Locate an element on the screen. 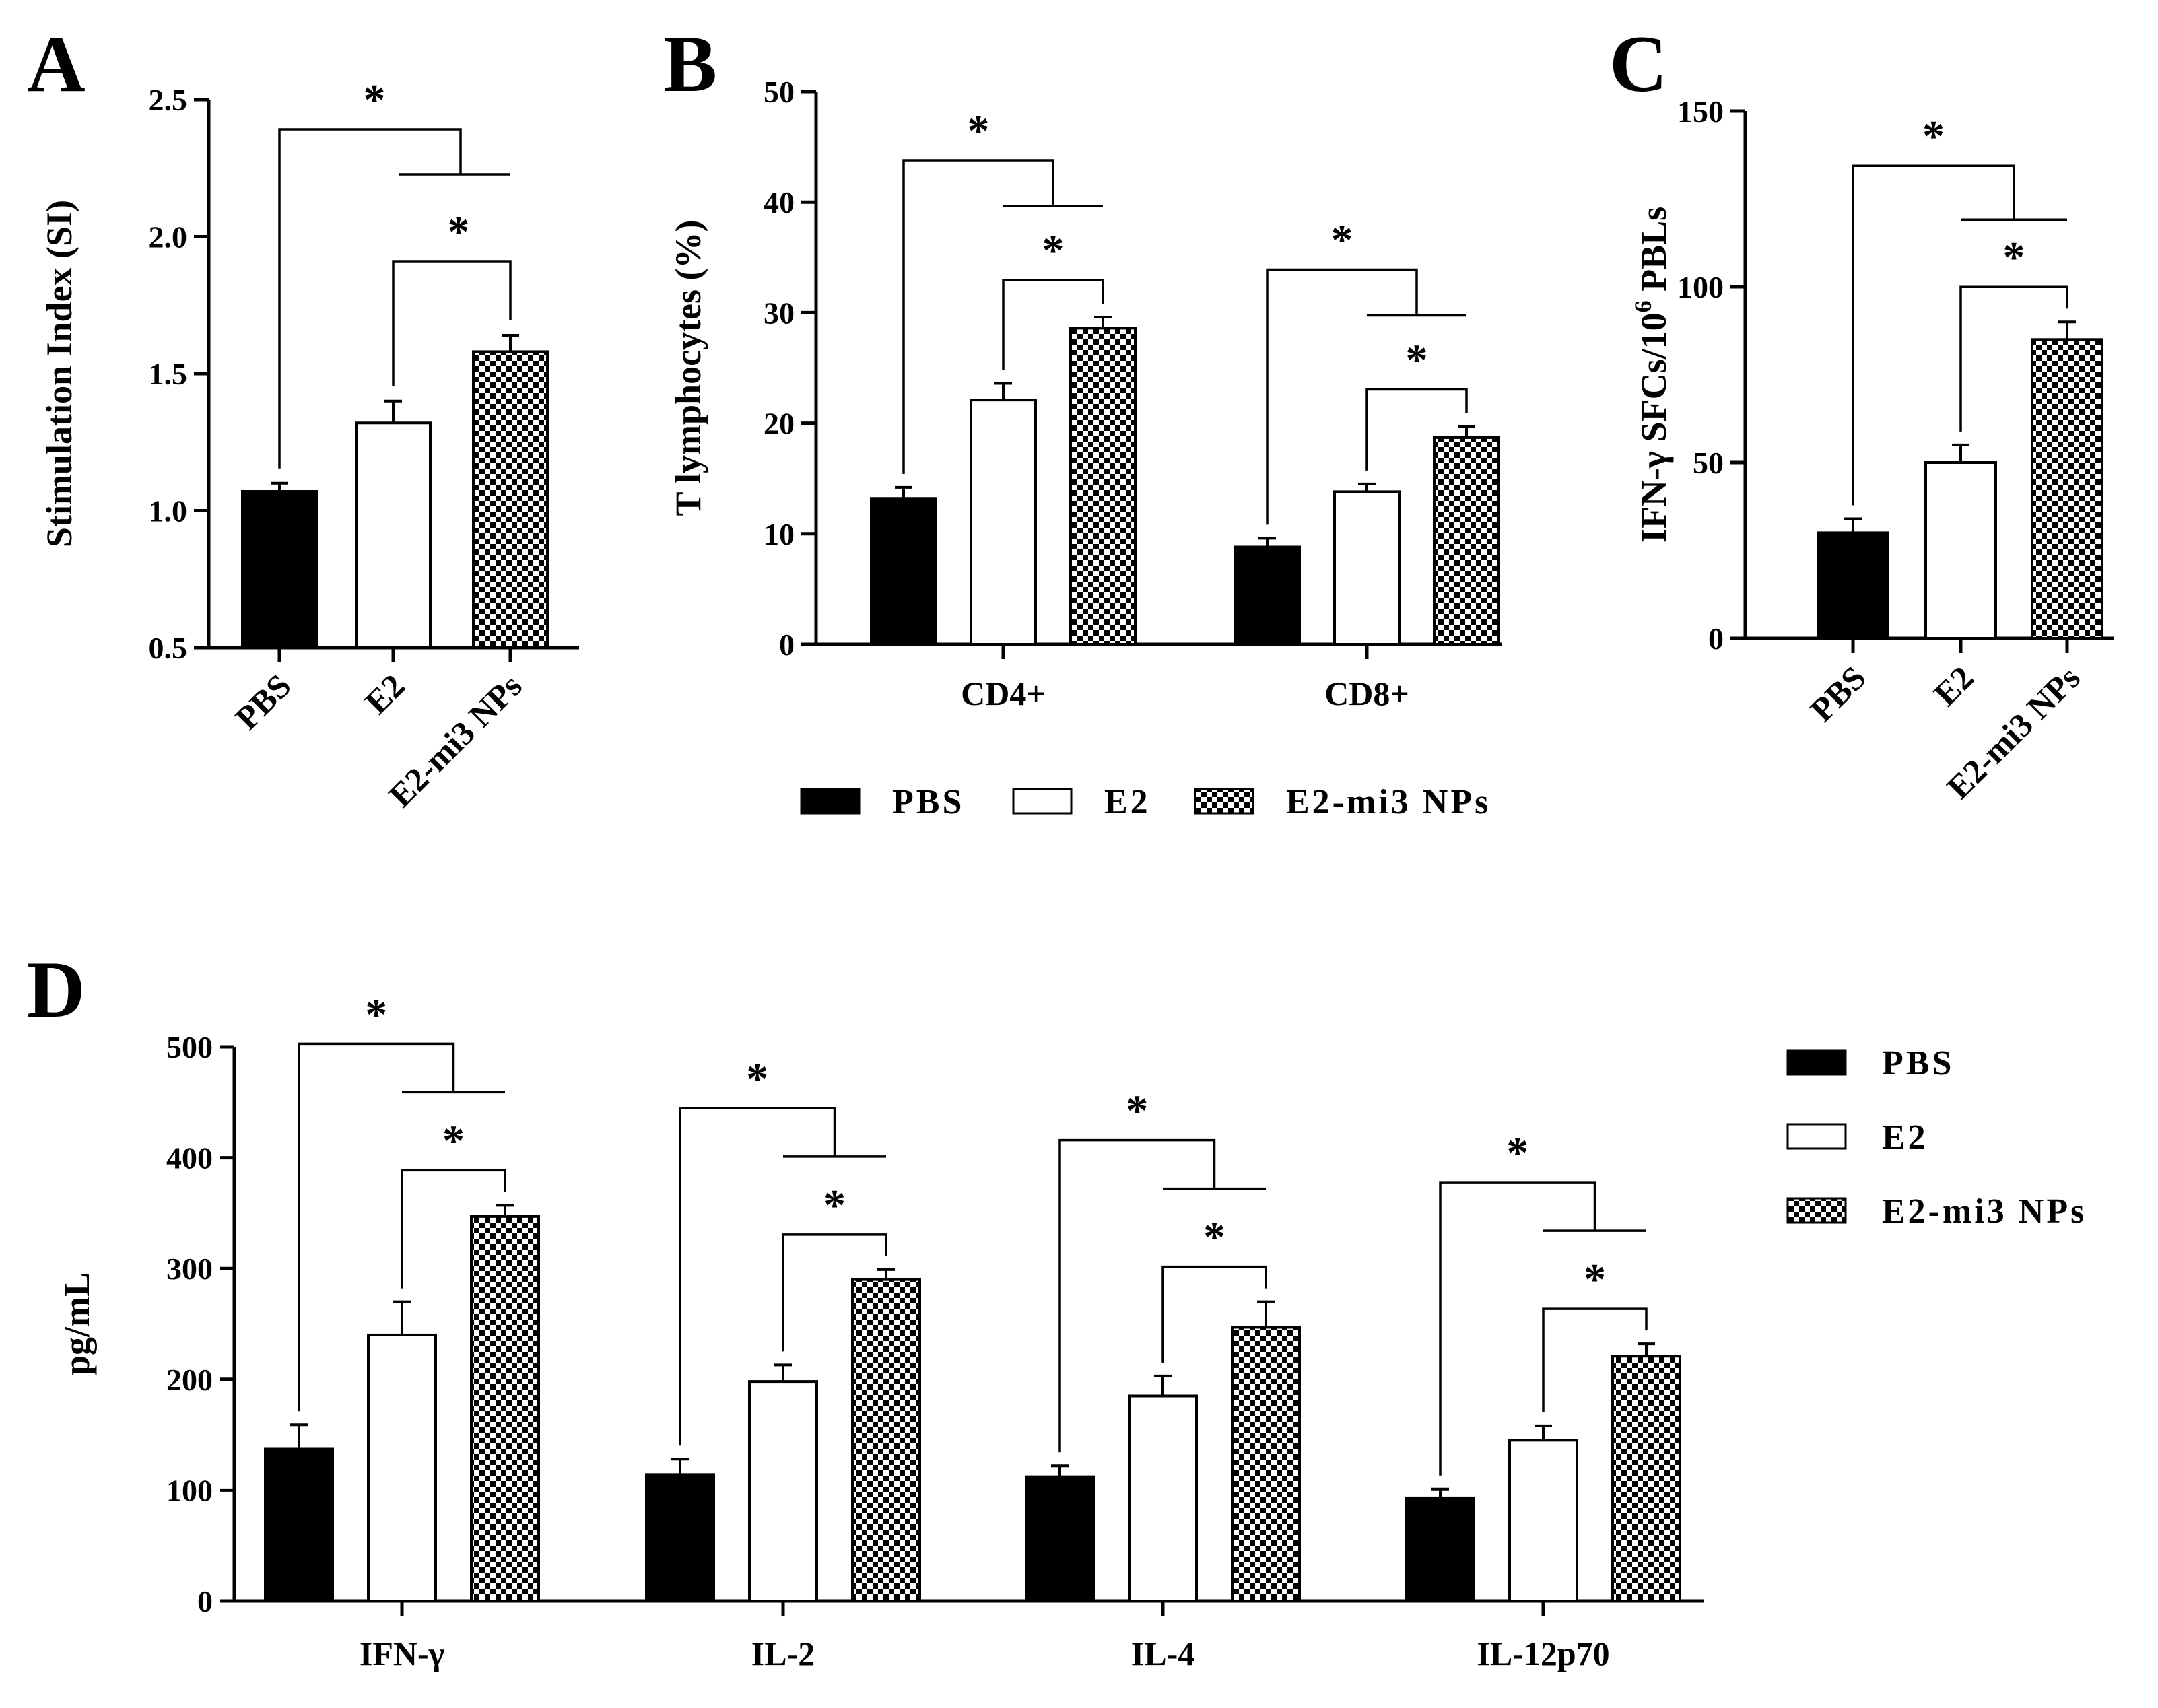  panel-b-chart: 0 10 20 30 40 50 CD4+ * * CD8+ * * T lymphocytes (%) is located at coordinates (1085, 393).